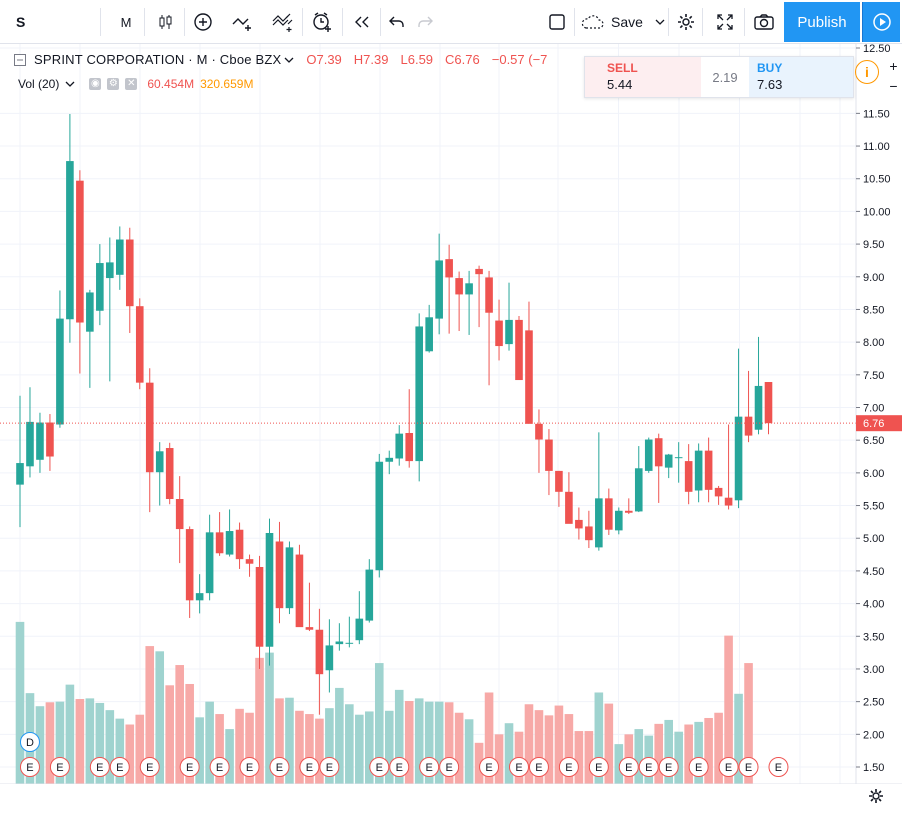  What do you see at coordinates (881, 22) in the screenshot?
I see `play-icon` at bounding box center [881, 22].